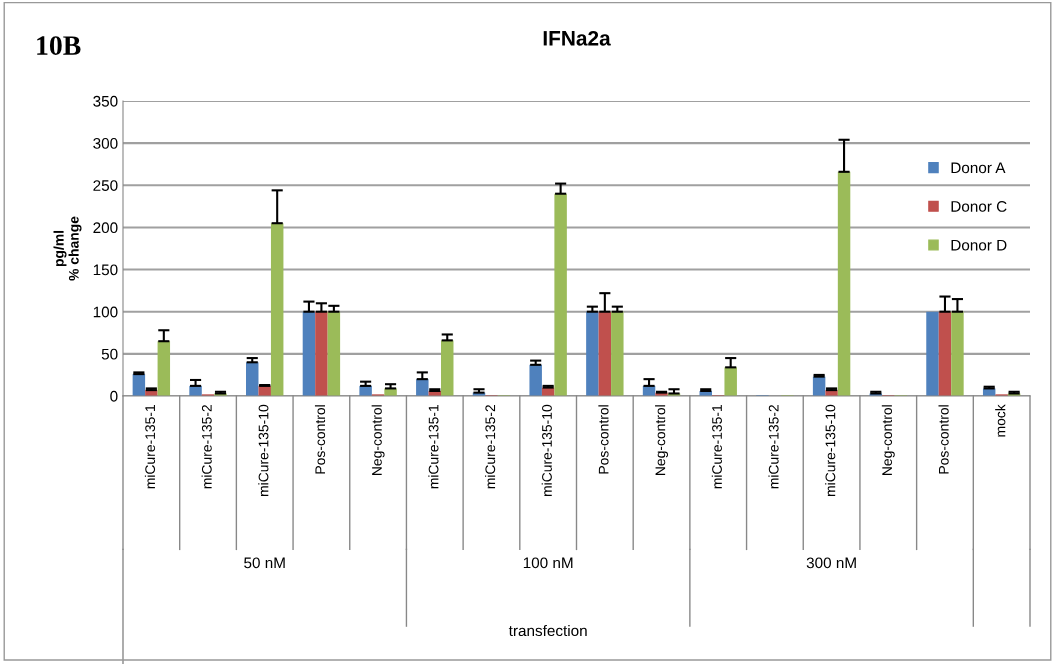 The image size is (1055, 664). Describe the element at coordinates (114, 396) in the screenshot. I see `y-tick-label: 0` at that location.